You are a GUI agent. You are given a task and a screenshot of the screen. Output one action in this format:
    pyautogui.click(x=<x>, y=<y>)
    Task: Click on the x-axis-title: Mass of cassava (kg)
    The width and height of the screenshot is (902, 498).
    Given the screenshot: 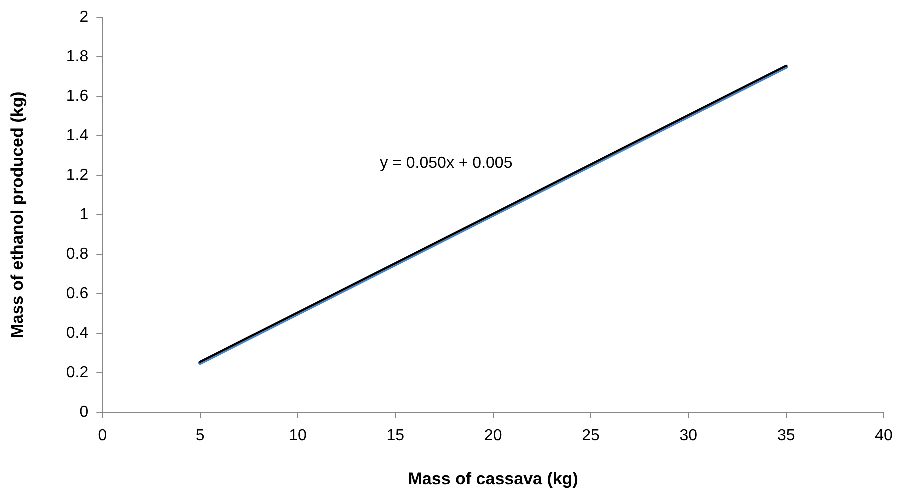 What is the action you would take?
    pyautogui.click(x=493, y=478)
    